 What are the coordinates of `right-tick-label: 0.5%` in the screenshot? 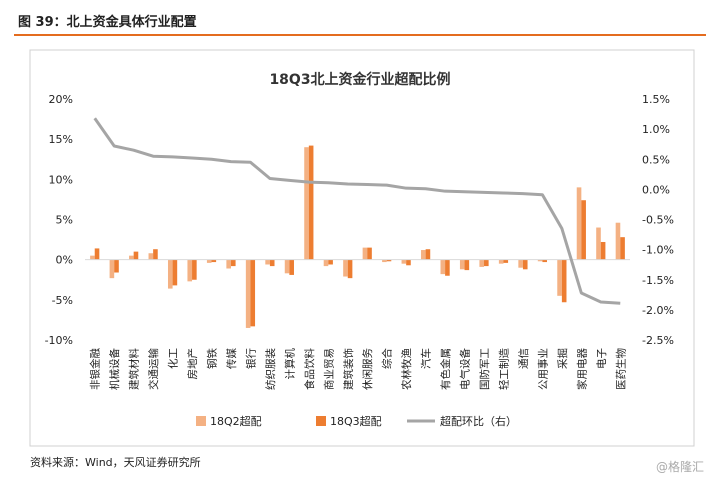 It's located at (656, 159).